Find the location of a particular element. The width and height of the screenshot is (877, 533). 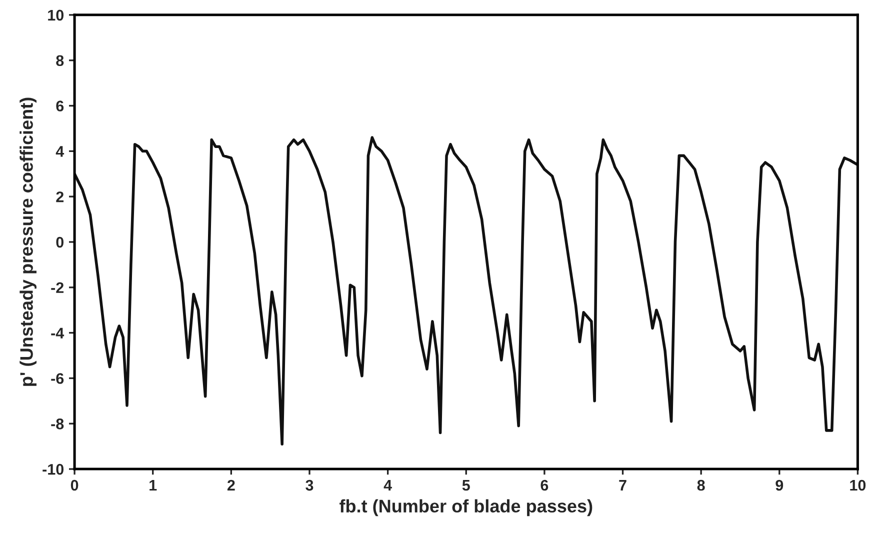

y-tick-label: 10 is located at coordinates (56, 15).